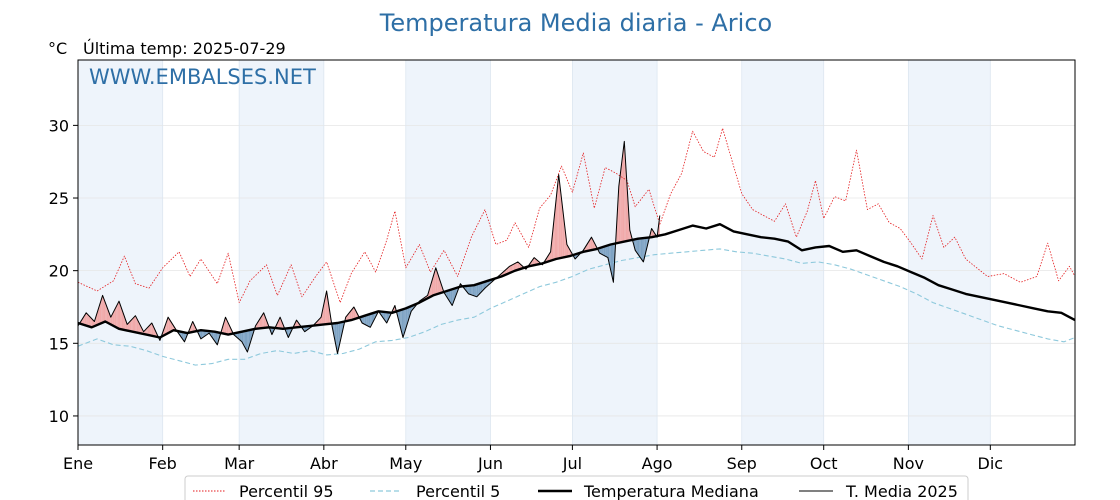 The height and width of the screenshot is (500, 1120). What do you see at coordinates (671, 491) in the screenshot?
I see `legend-label-median: Temperatura Mediana` at bounding box center [671, 491].